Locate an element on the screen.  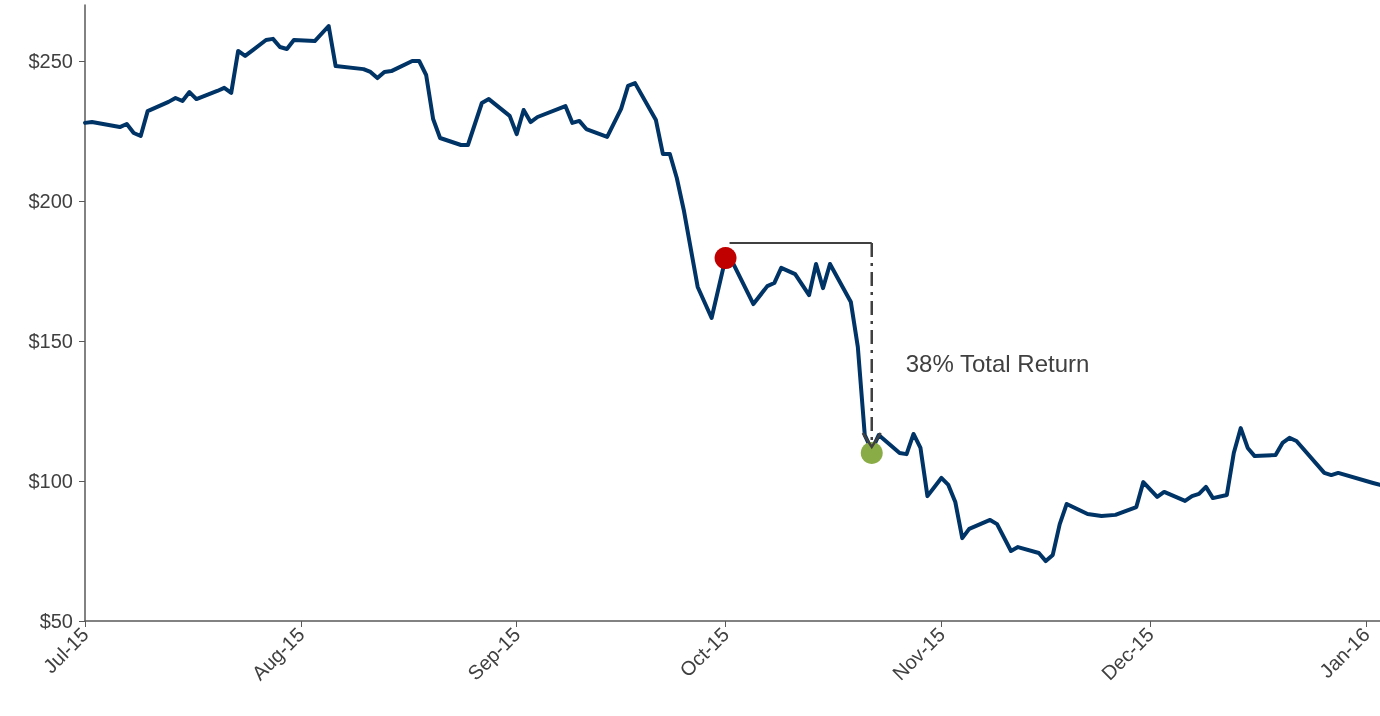
y-tick-label: $150 is located at coordinates (50, 341).